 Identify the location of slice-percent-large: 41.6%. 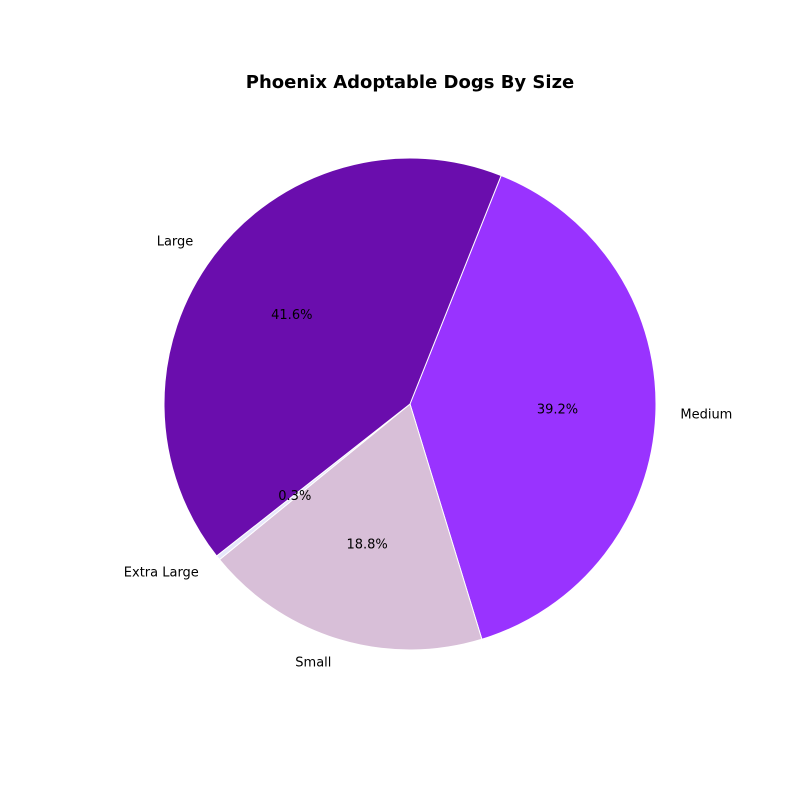
(291, 315).